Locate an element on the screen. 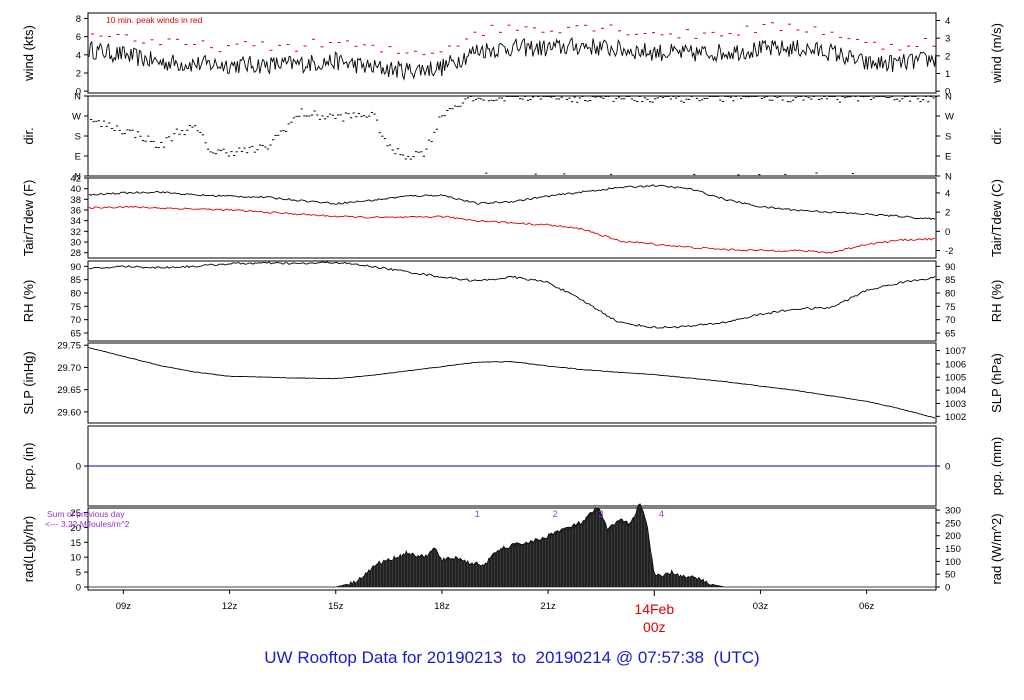  y-tick-label-left: 90 is located at coordinates (75, 267).